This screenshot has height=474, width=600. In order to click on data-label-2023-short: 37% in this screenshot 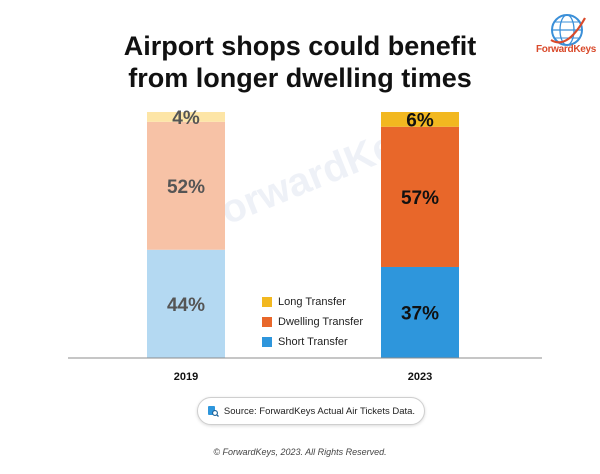, I will do `click(420, 313)`.